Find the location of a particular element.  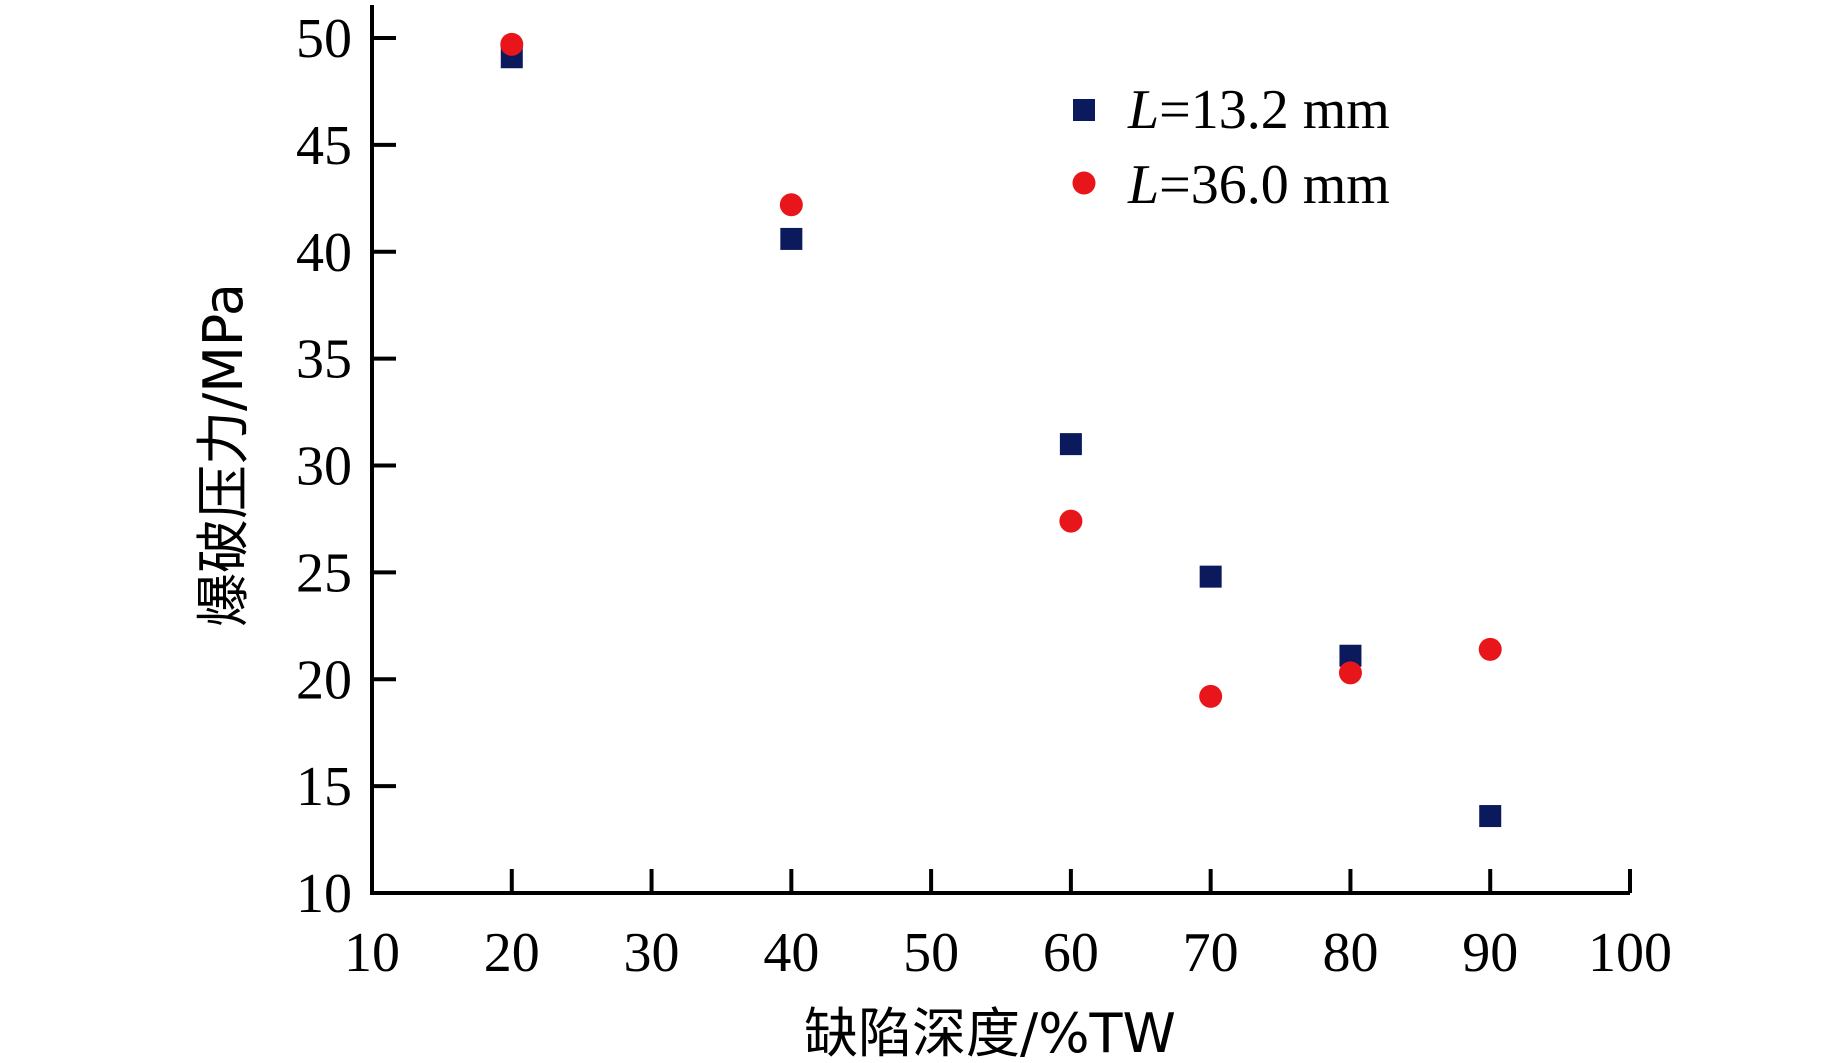

legend-entry-0: L=13.2 mm is located at coordinates (1231, 110).